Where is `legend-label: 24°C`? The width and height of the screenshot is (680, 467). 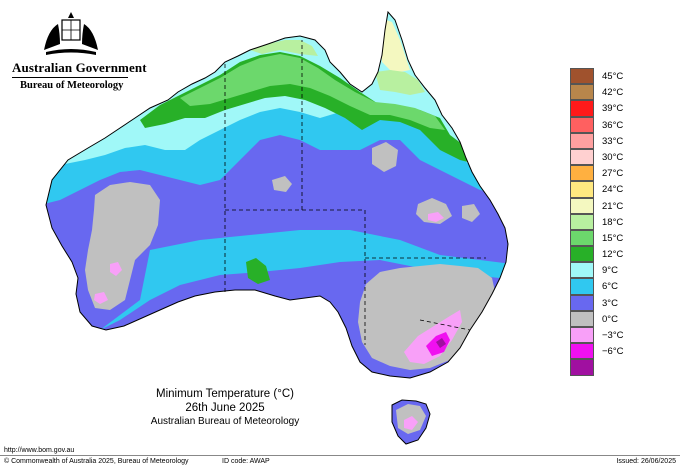 legend-label: 24°C is located at coordinates (613, 190).